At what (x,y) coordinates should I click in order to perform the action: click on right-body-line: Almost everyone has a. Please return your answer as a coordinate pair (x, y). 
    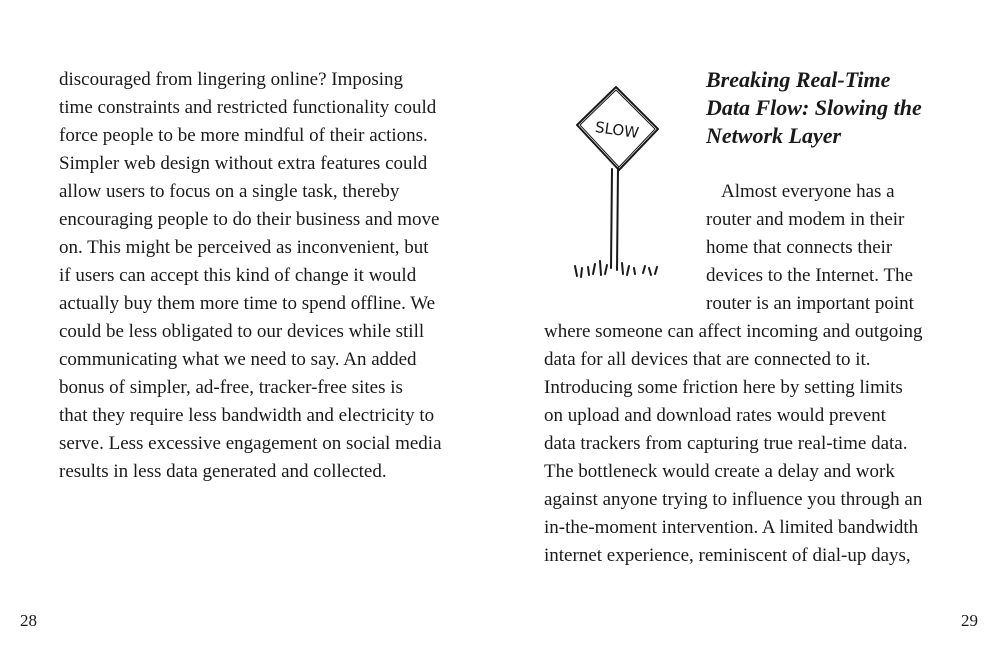
    Looking at the image, I should click on (808, 191).